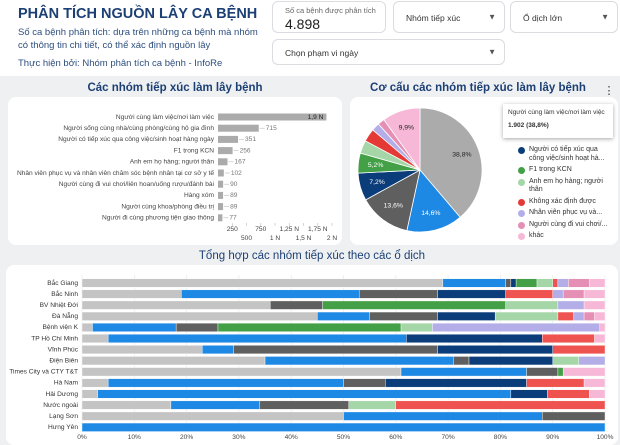 This screenshot has height=445, width=620. I want to click on x-tick-label: 750, so click(260, 229).